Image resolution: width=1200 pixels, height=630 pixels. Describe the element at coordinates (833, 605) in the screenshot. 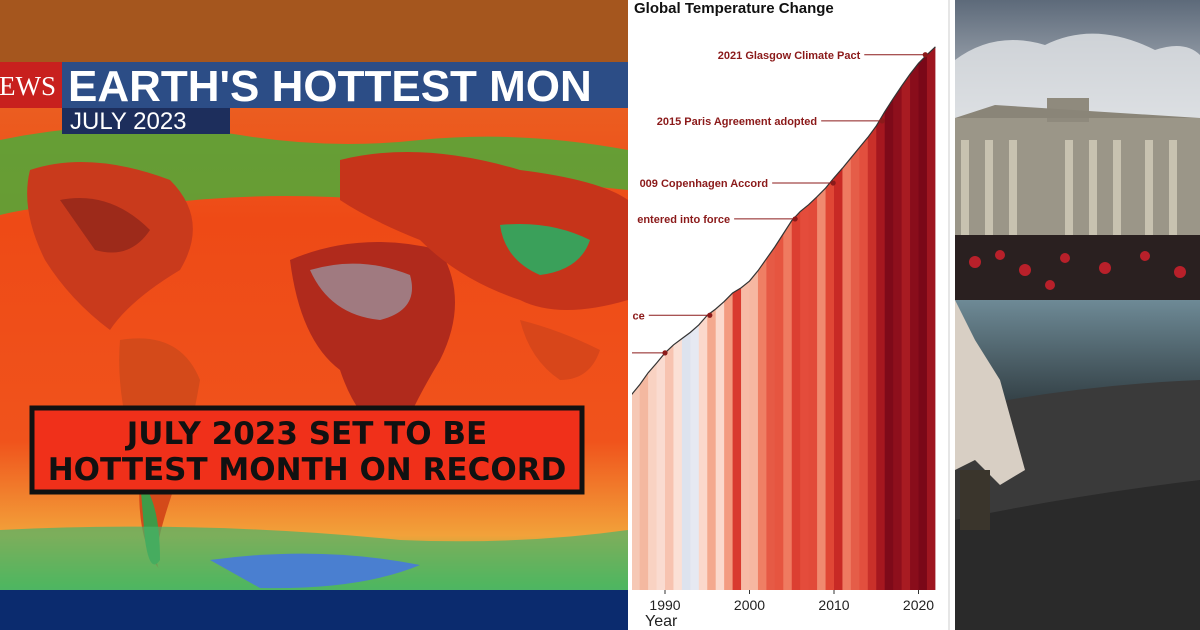

I see `x-tick-label: 2010` at that location.